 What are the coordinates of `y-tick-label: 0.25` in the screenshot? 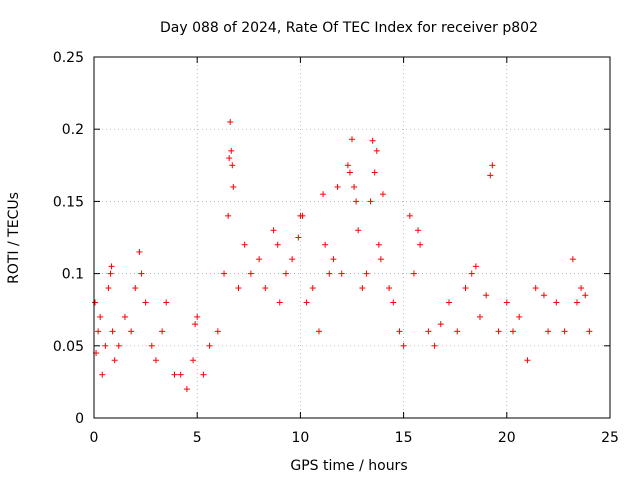 It's located at (68, 58).